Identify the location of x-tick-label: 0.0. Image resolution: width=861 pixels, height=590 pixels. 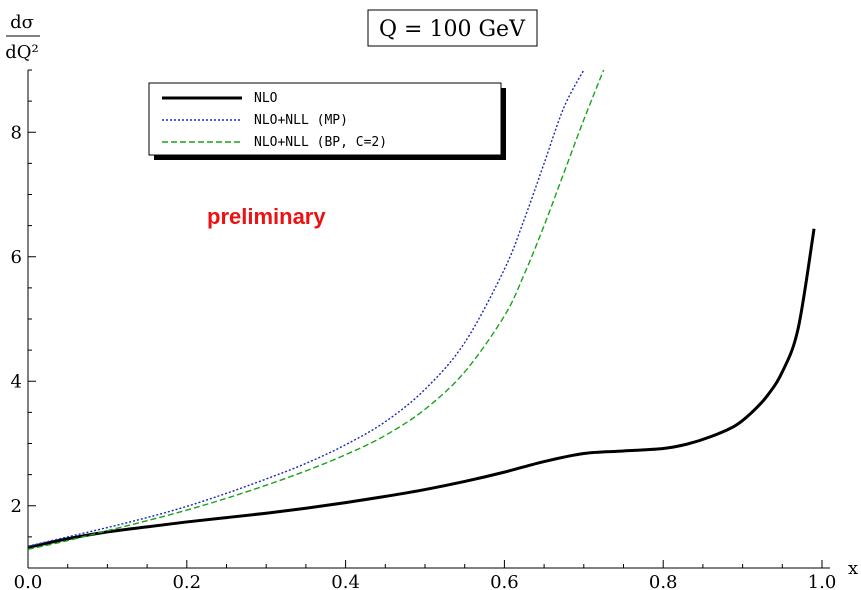
(28, 581).